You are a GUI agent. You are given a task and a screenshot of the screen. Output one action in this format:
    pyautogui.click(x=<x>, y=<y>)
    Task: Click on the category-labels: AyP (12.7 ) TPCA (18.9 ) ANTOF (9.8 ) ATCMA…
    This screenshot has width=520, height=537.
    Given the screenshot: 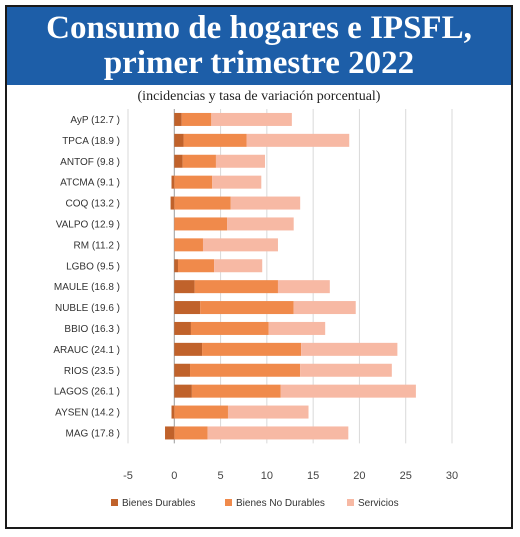 What is the action you would take?
    pyautogui.click(x=86, y=277)
    